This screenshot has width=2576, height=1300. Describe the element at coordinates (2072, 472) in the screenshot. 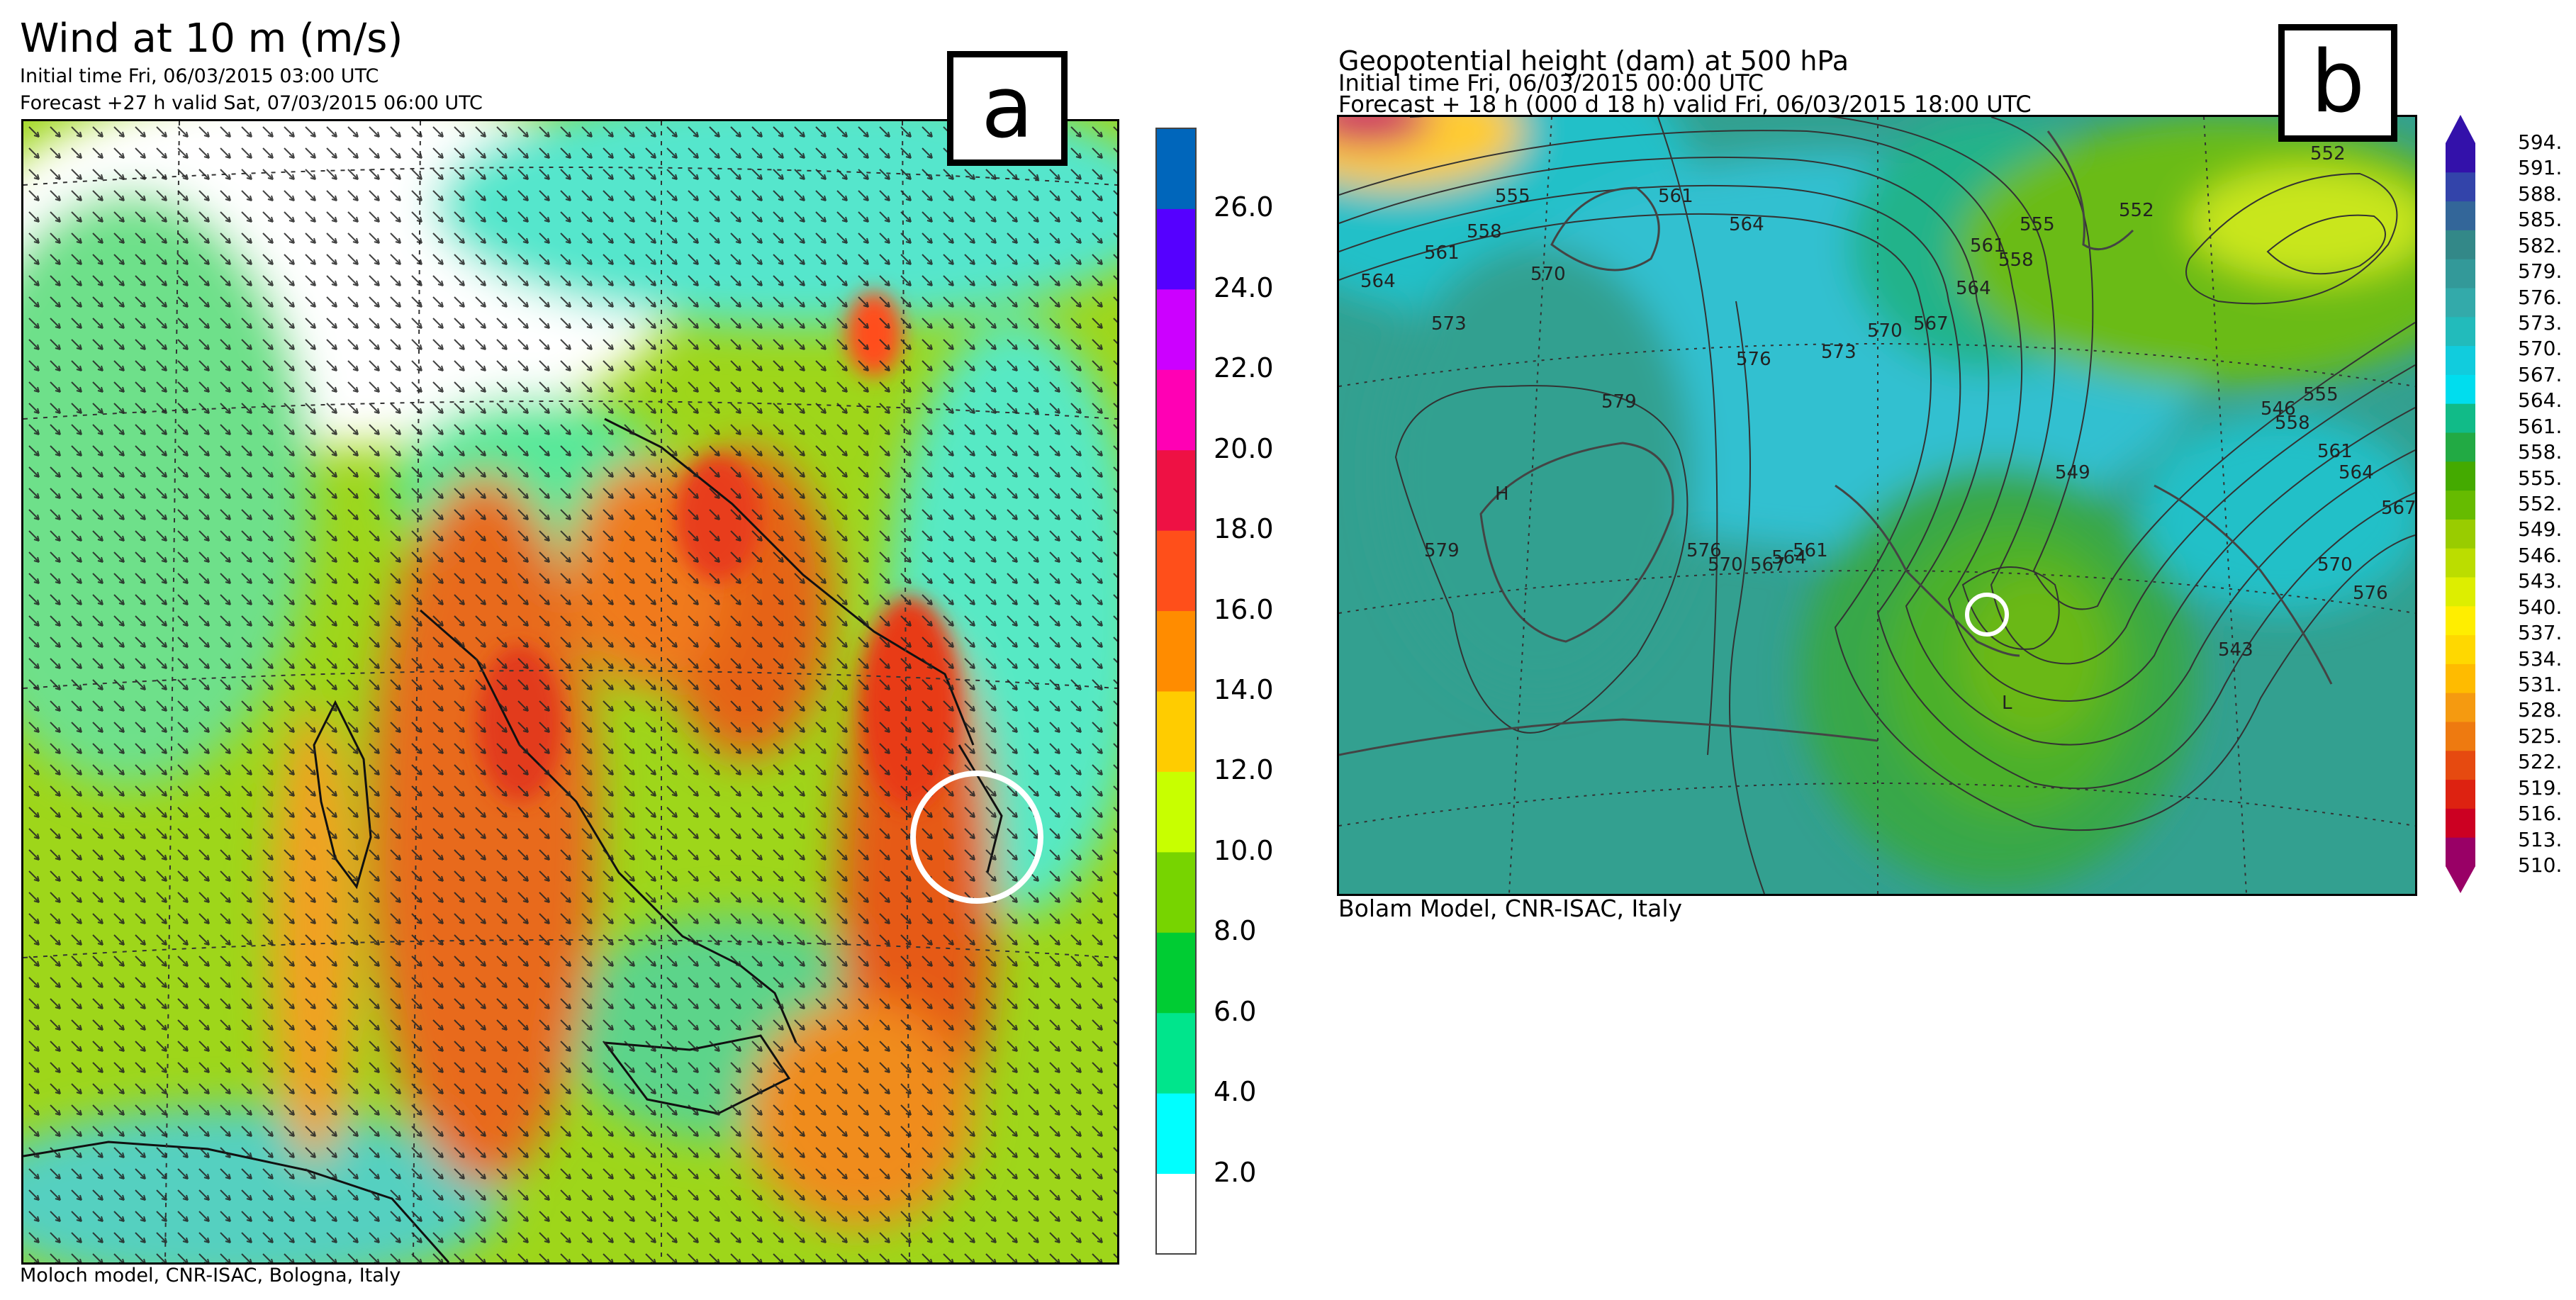

I see `contour-label: 549` at that location.